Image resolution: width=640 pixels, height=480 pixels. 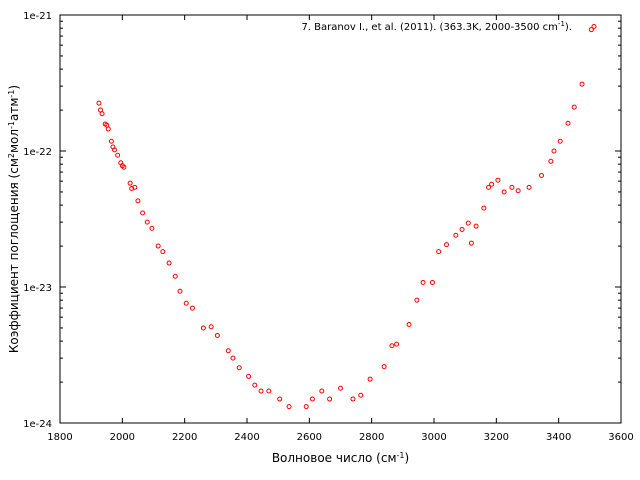 I want to click on x-tick-label: 2400, so click(x=246, y=437).